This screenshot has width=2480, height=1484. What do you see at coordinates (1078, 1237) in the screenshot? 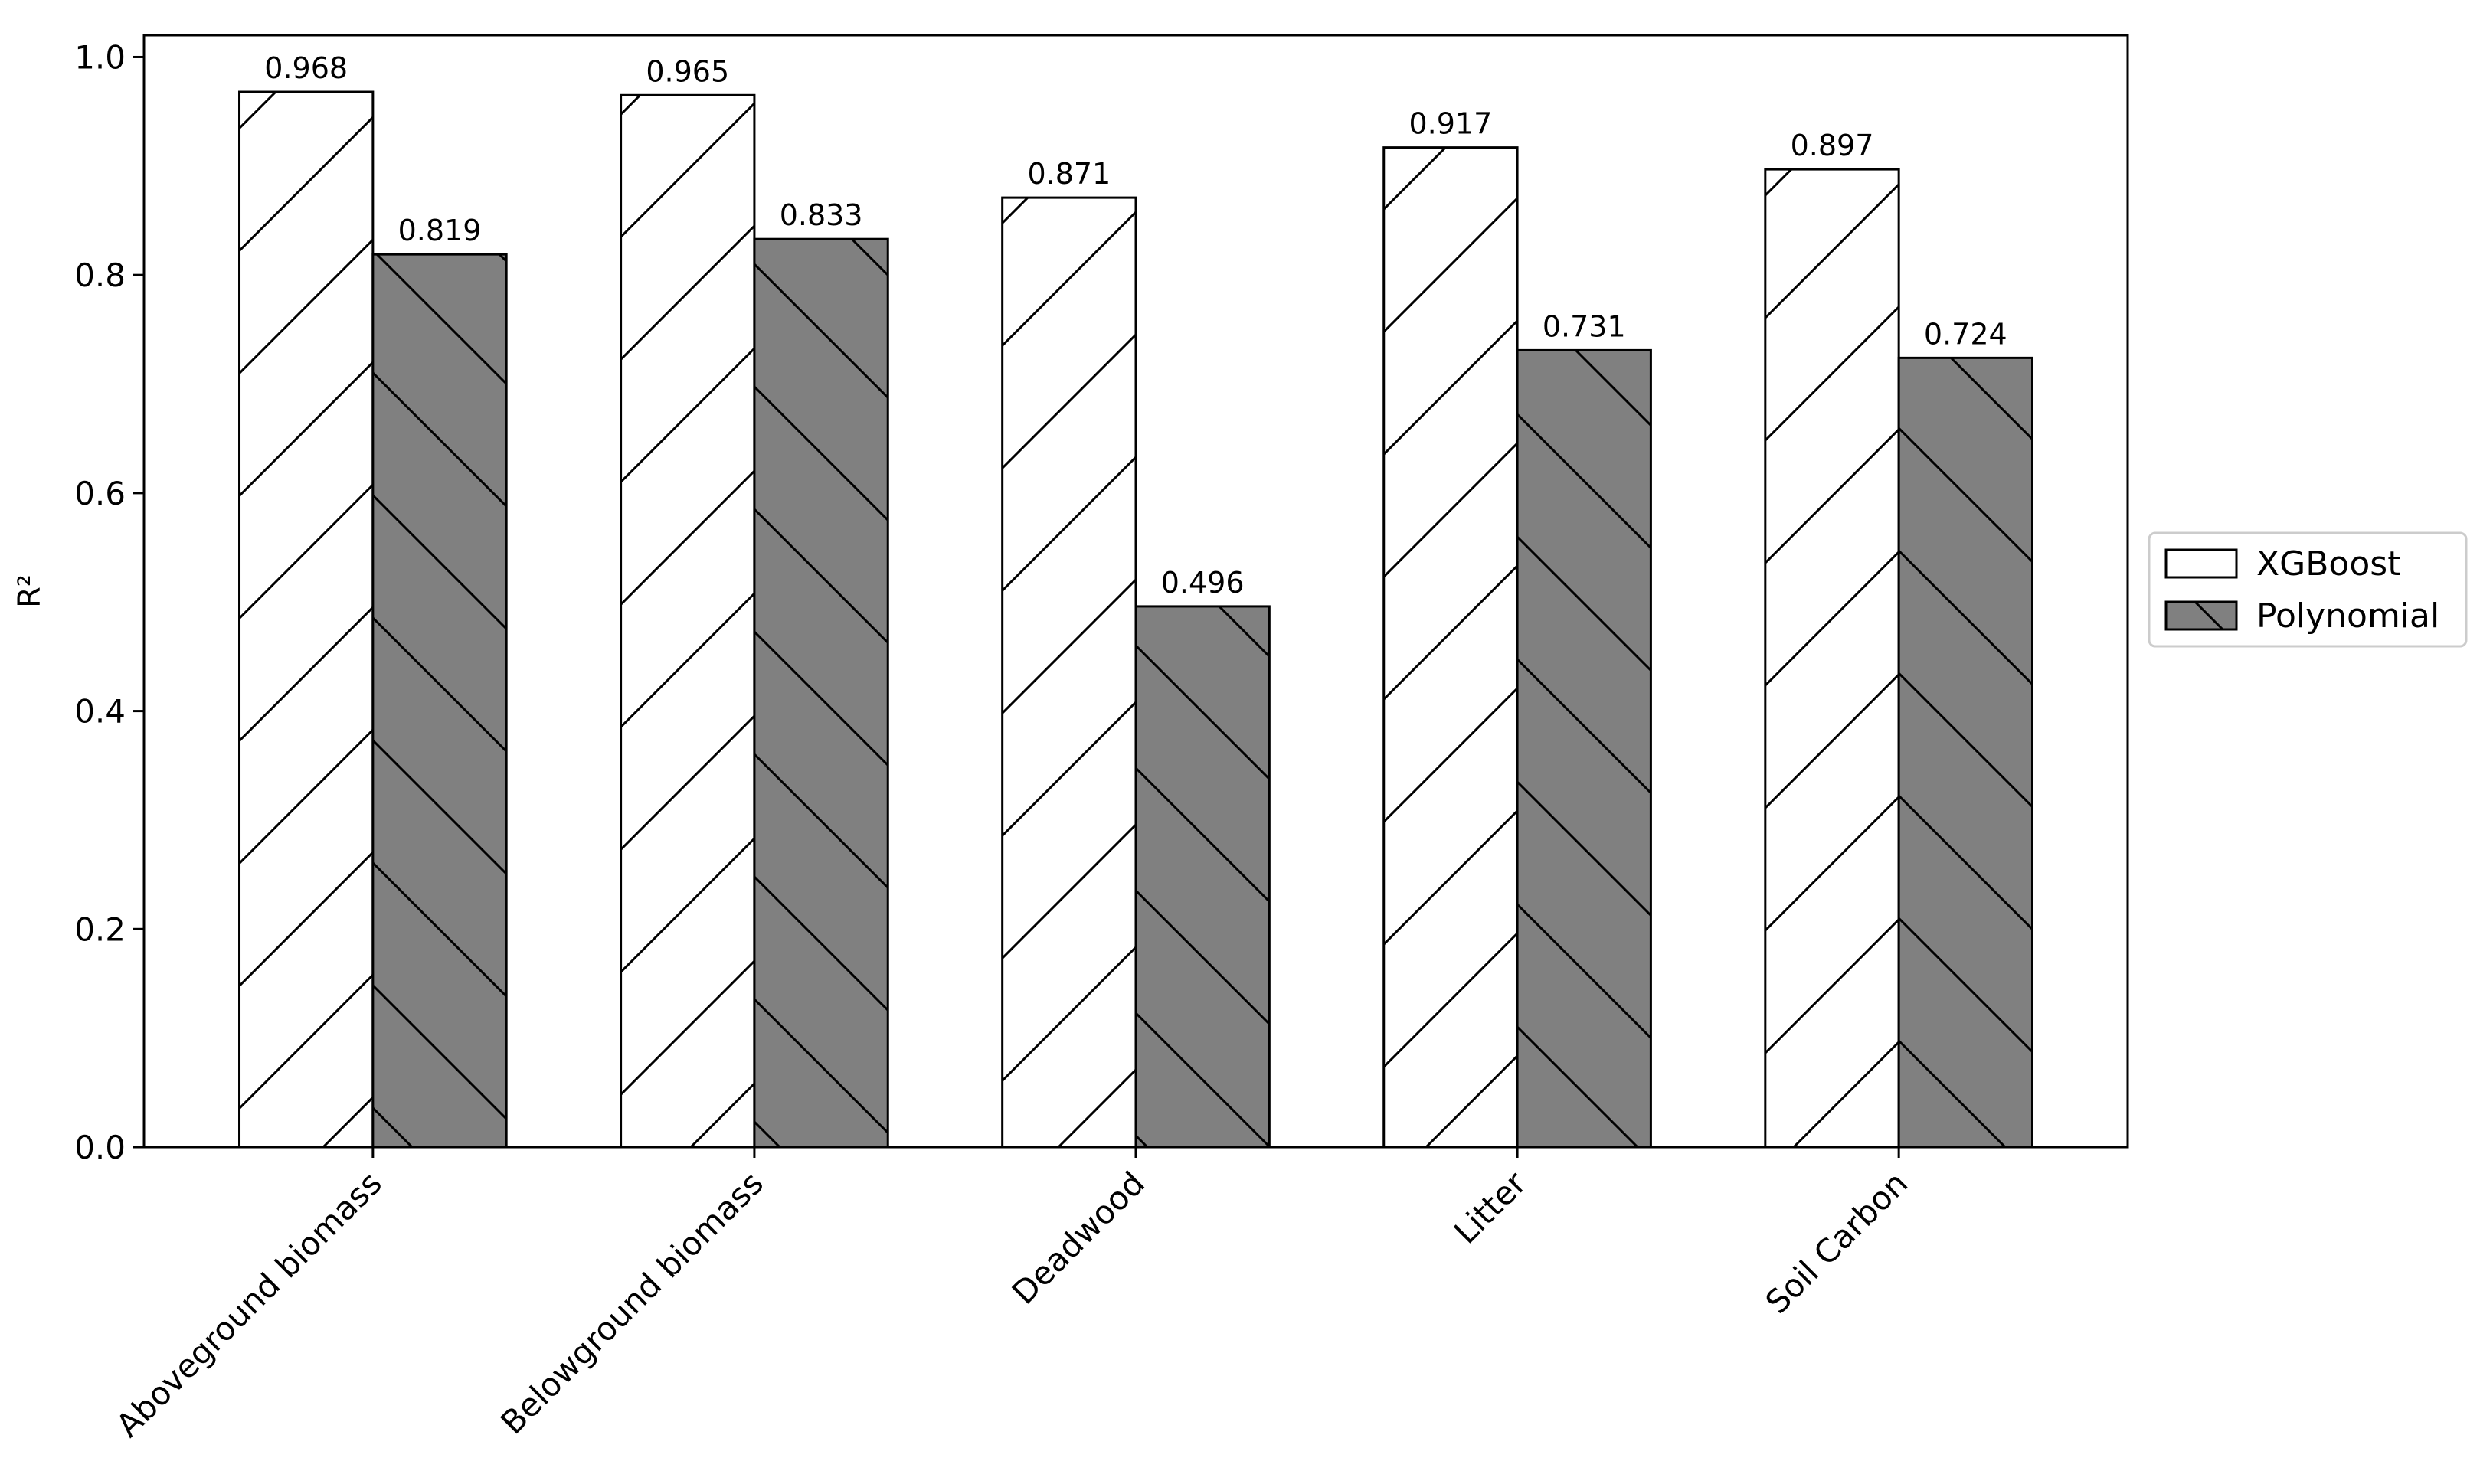
I see `x-tick-label: Deadwood` at bounding box center [1078, 1237].